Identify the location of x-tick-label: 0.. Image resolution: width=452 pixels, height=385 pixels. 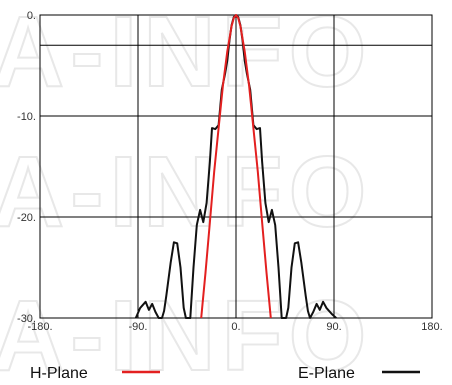
(235, 327).